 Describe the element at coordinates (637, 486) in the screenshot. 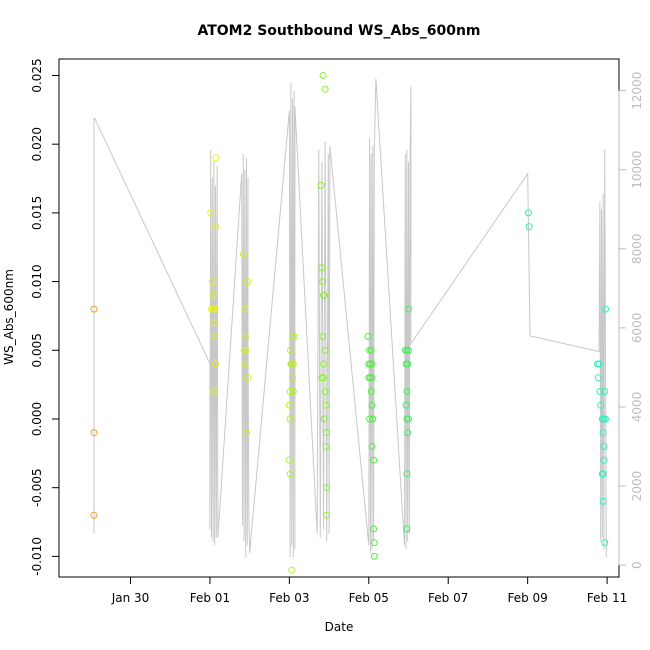

I see `right-tick-label: 2000` at that location.